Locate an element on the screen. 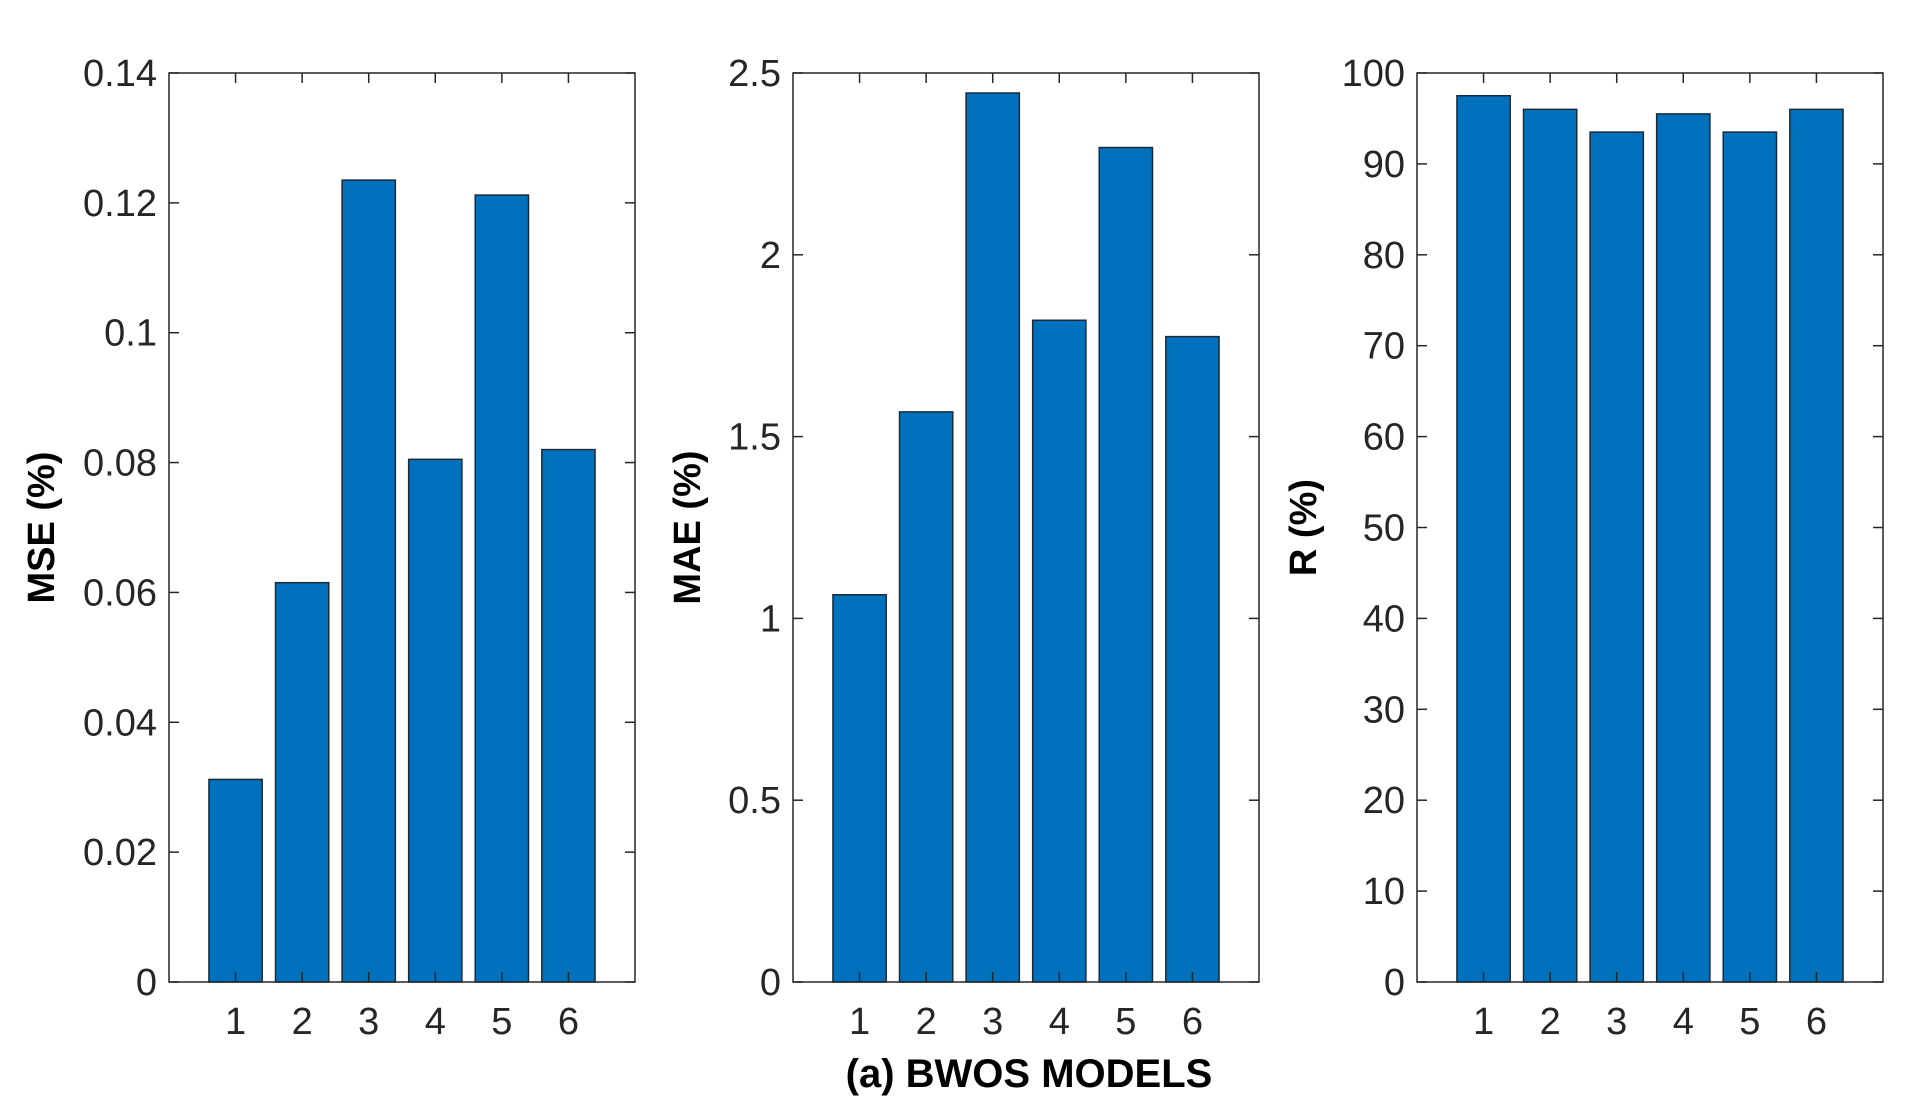 The image size is (1907, 1115). y-tick-label: 0.1 is located at coordinates (130, 334).